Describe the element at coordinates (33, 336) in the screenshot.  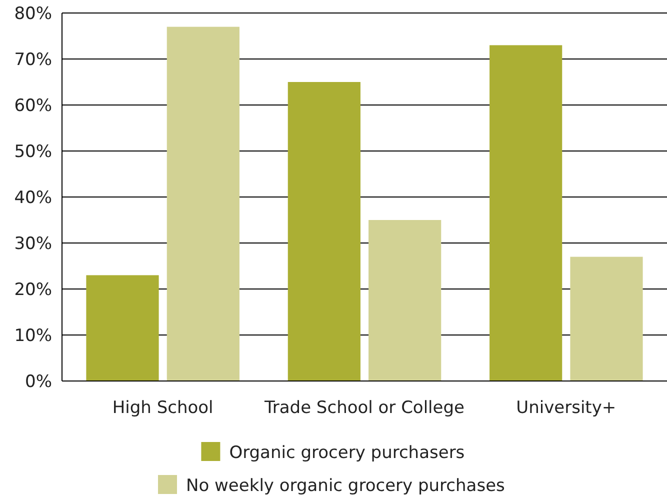
I see `y-tick-label: 10%` at that location.